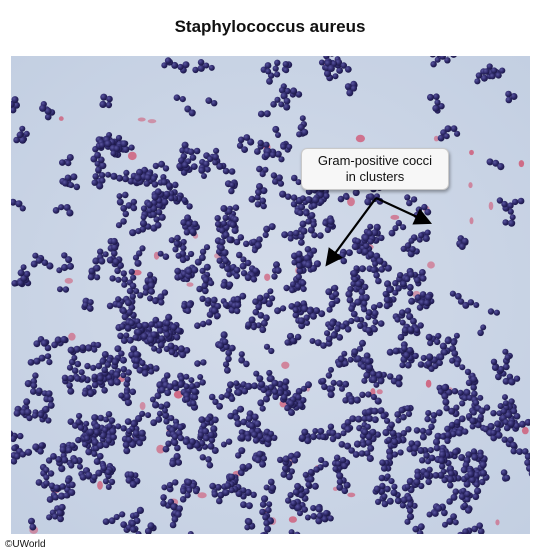 Image resolution: width=540 pixels, height=556 pixels. What do you see at coordinates (25, 544) in the screenshot?
I see `copyright-notice: ©UWorld` at bounding box center [25, 544].